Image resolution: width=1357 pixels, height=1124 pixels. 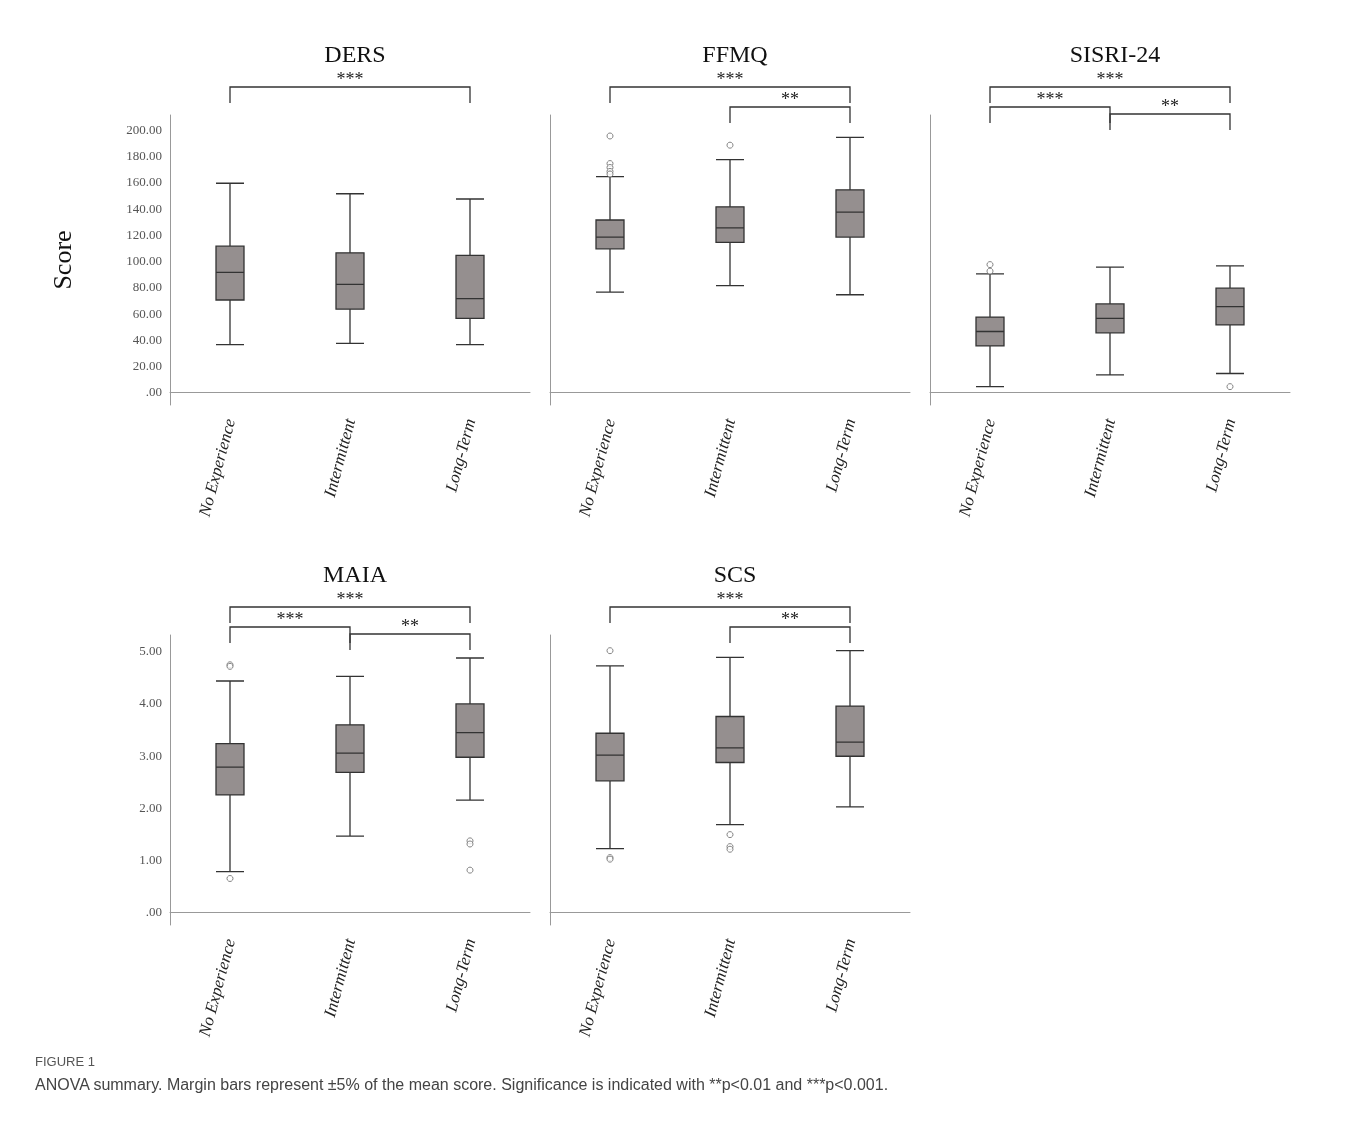 I want to click on y-tick-label: 140.00, so click(x=144, y=208).